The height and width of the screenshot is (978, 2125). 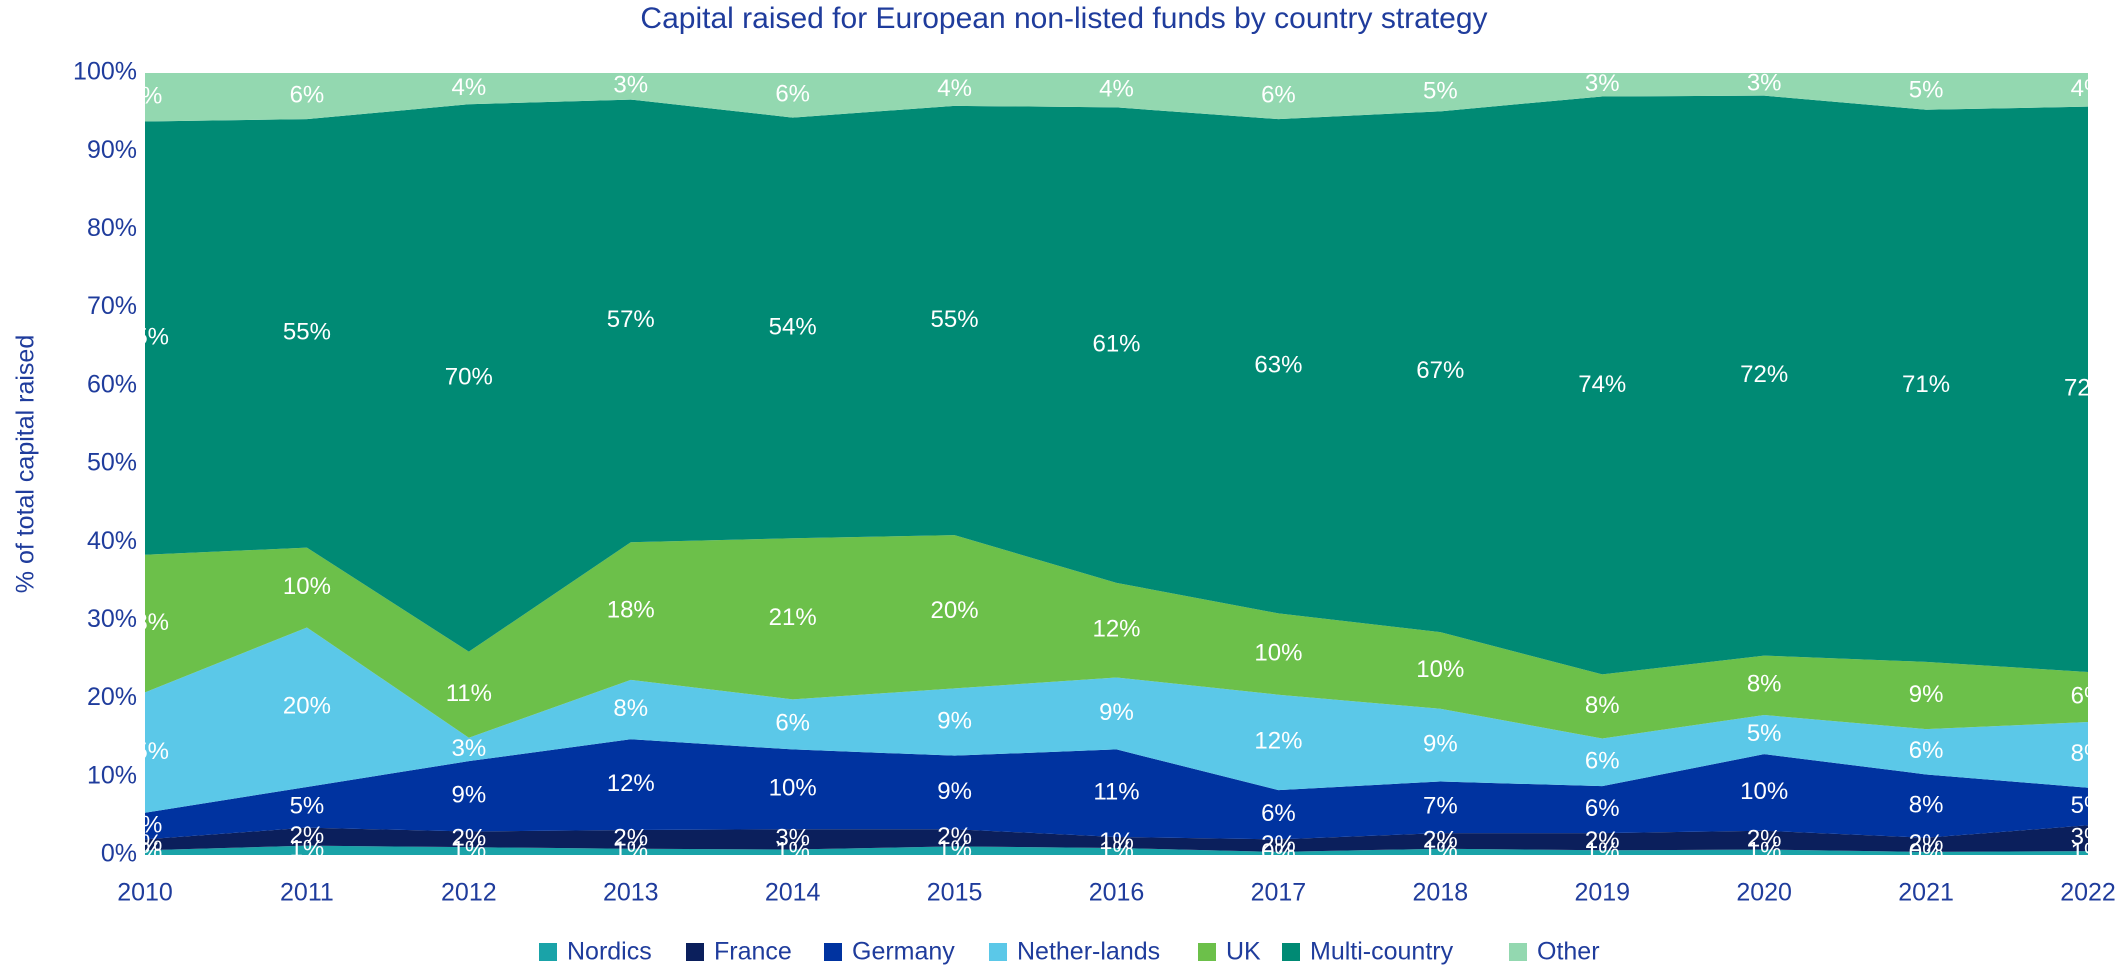 I want to click on y-tick-label: 90%, so click(x=112, y=150).